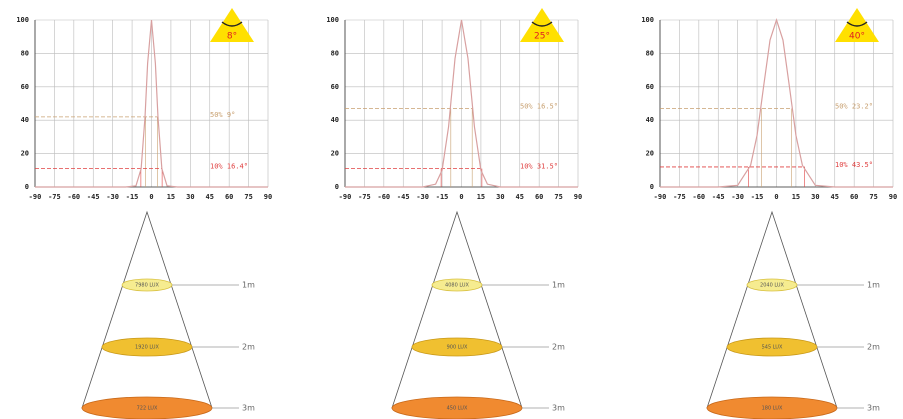  What do you see at coordinates (539, 167) in the screenshot?
I see `reference-label: 10% 31.5°` at bounding box center [539, 167].